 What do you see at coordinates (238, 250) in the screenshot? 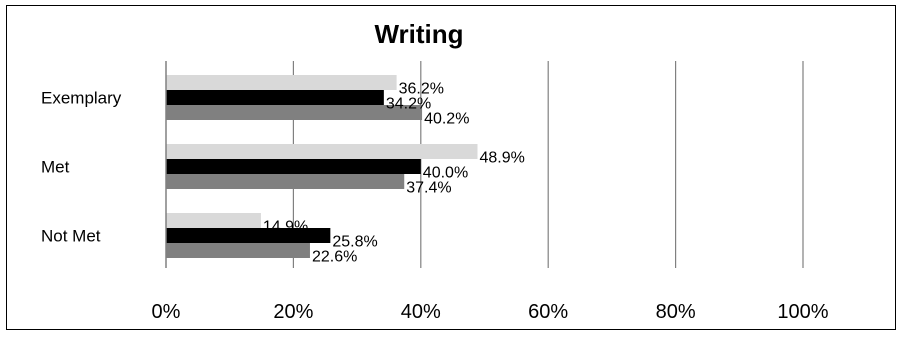
I see `bar-not-met-s3` at bounding box center [238, 250].